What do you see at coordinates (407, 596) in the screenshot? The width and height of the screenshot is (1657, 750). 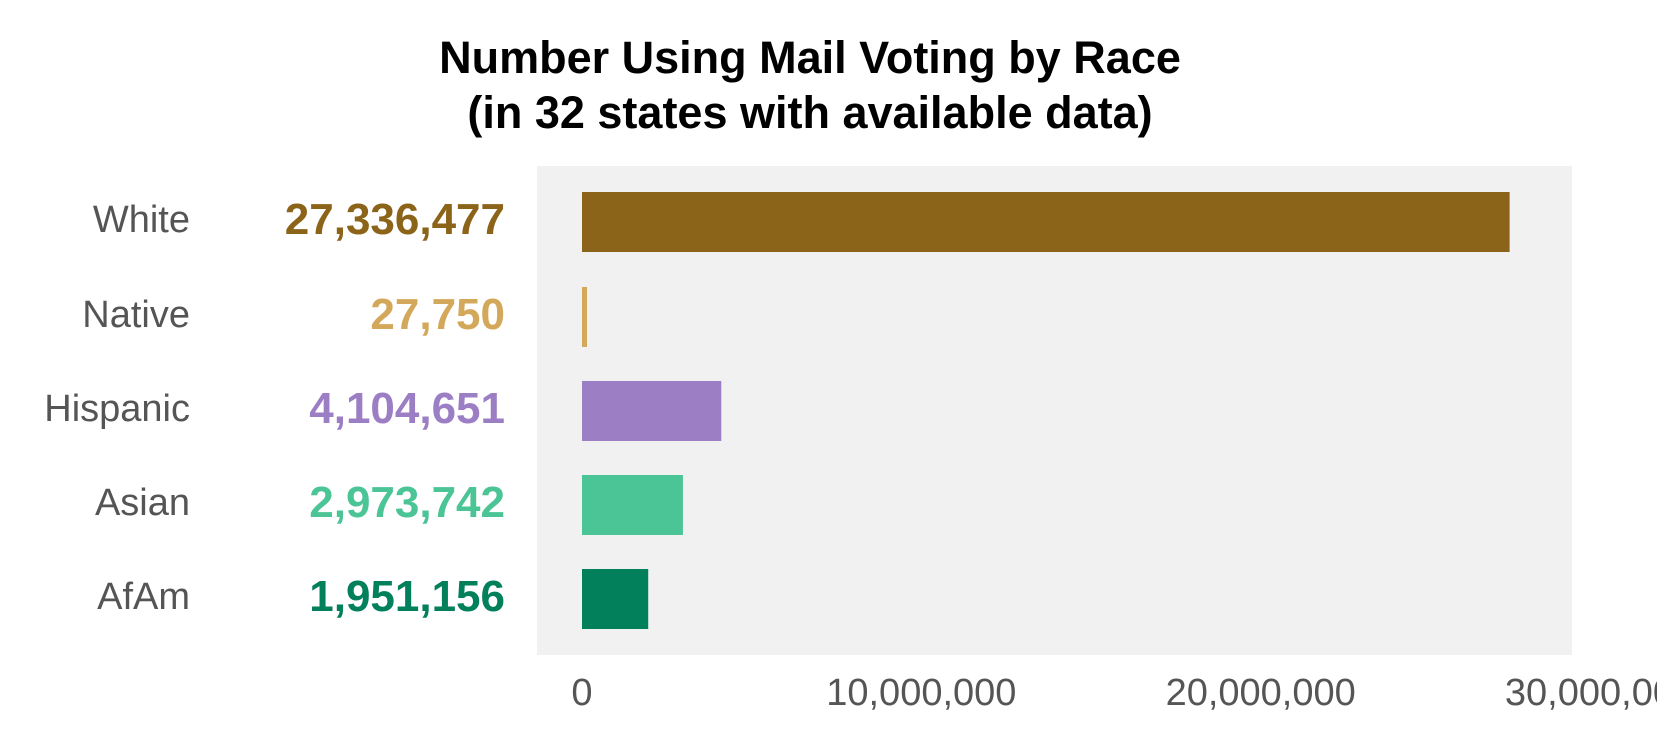 I see `value-label-afam: 1,951,156` at bounding box center [407, 596].